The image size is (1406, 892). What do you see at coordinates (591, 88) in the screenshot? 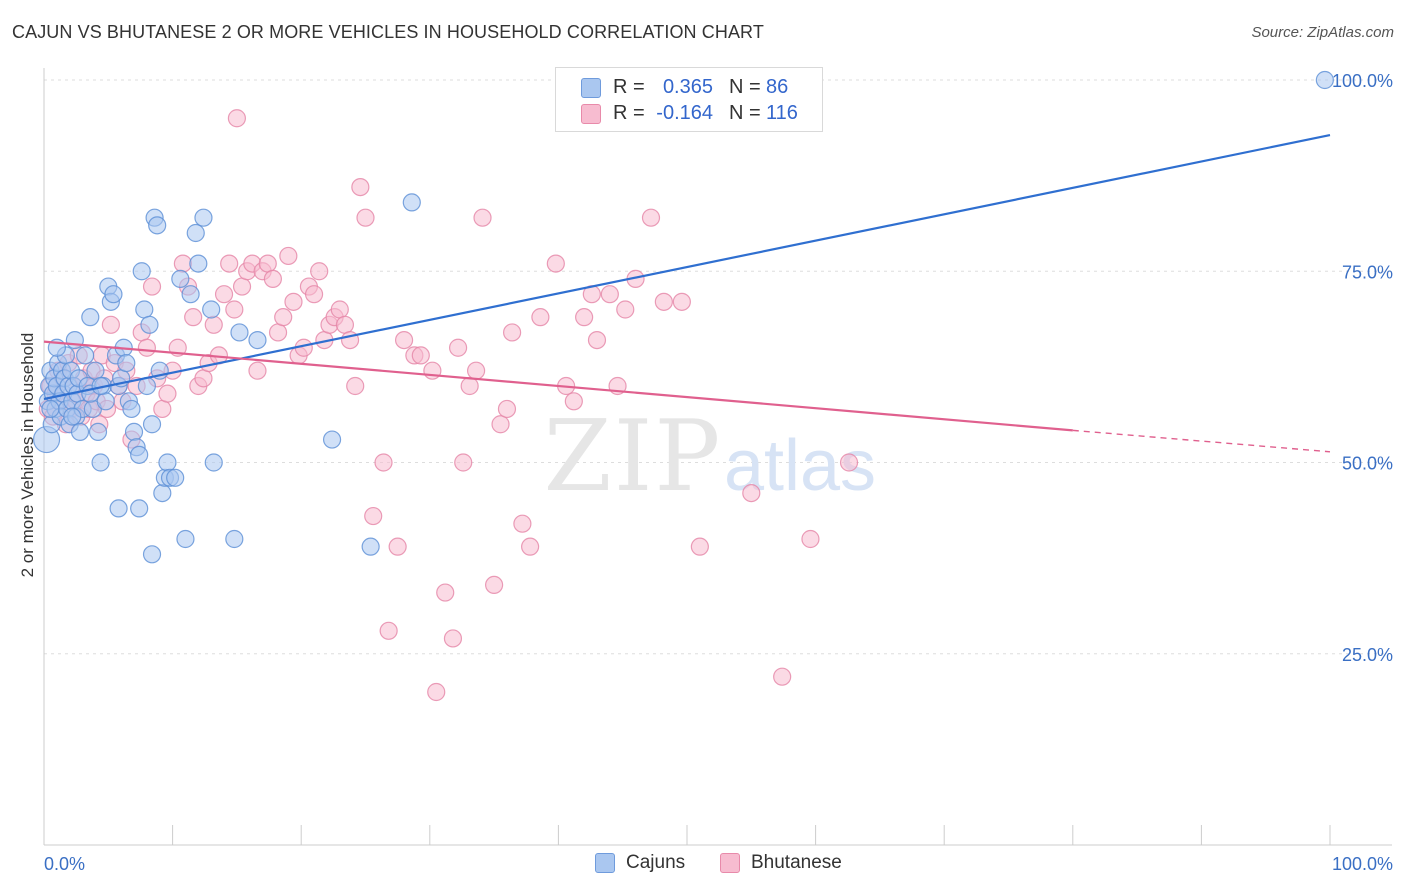
I see `legend-swatch-cajuns` at bounding box center [591, 88].